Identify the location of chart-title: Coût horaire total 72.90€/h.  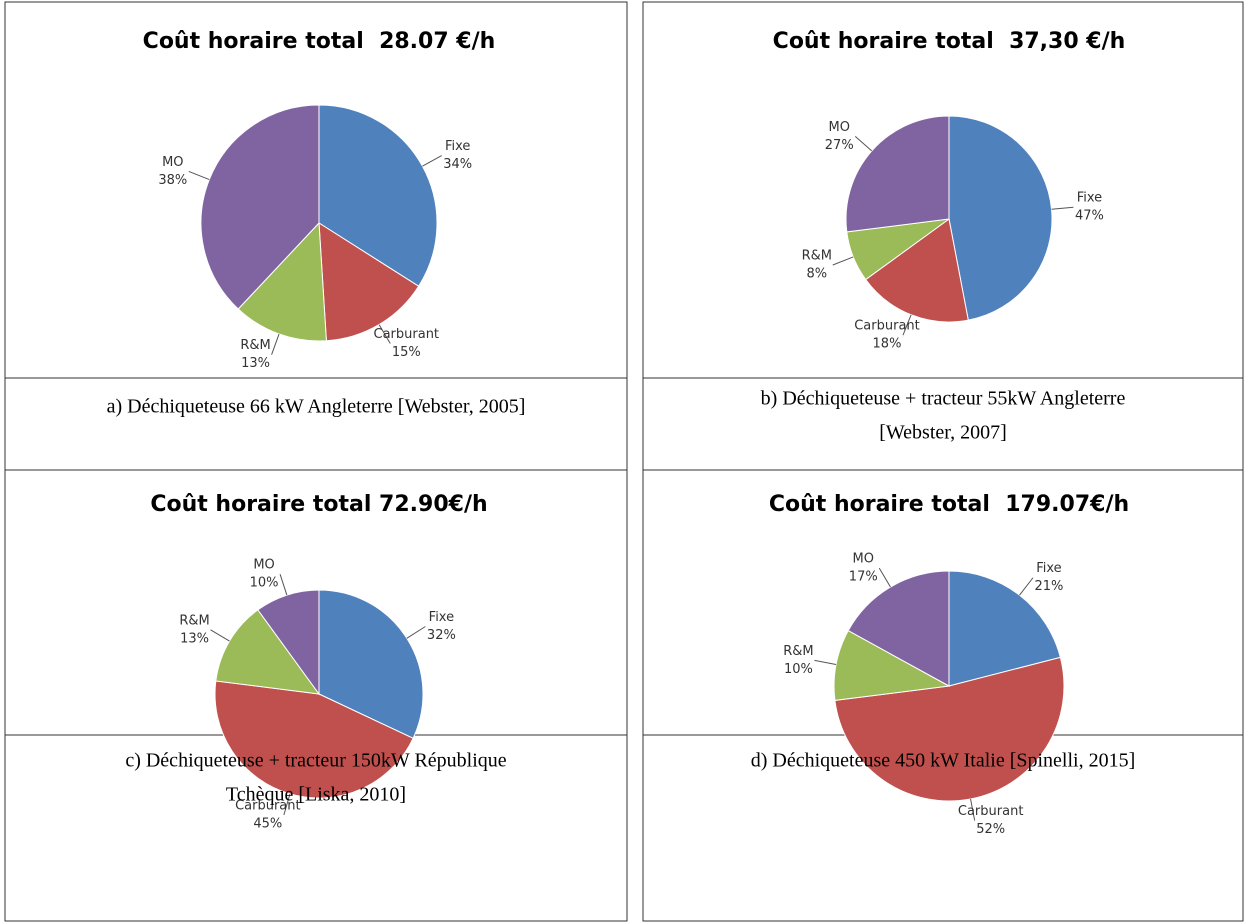
(318, 504).